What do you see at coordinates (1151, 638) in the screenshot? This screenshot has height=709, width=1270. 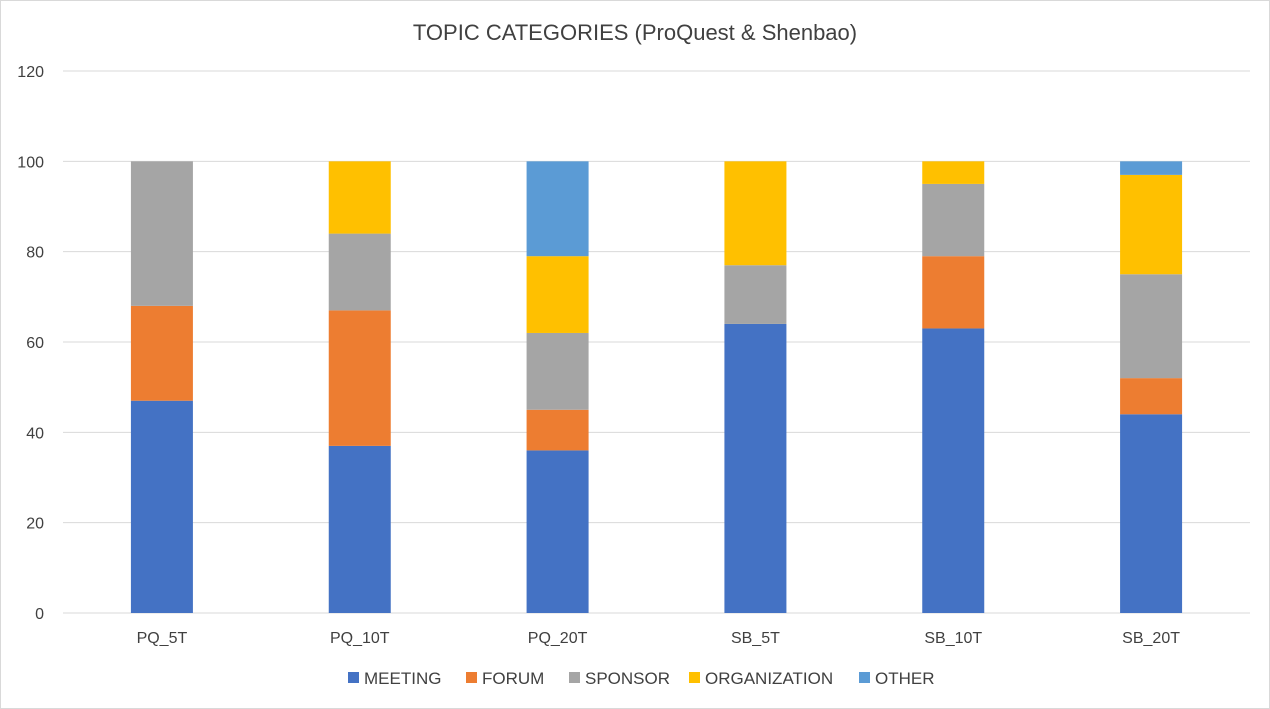 I see `x-tick-label: SB_20T` at bounding box center [1151, 638].